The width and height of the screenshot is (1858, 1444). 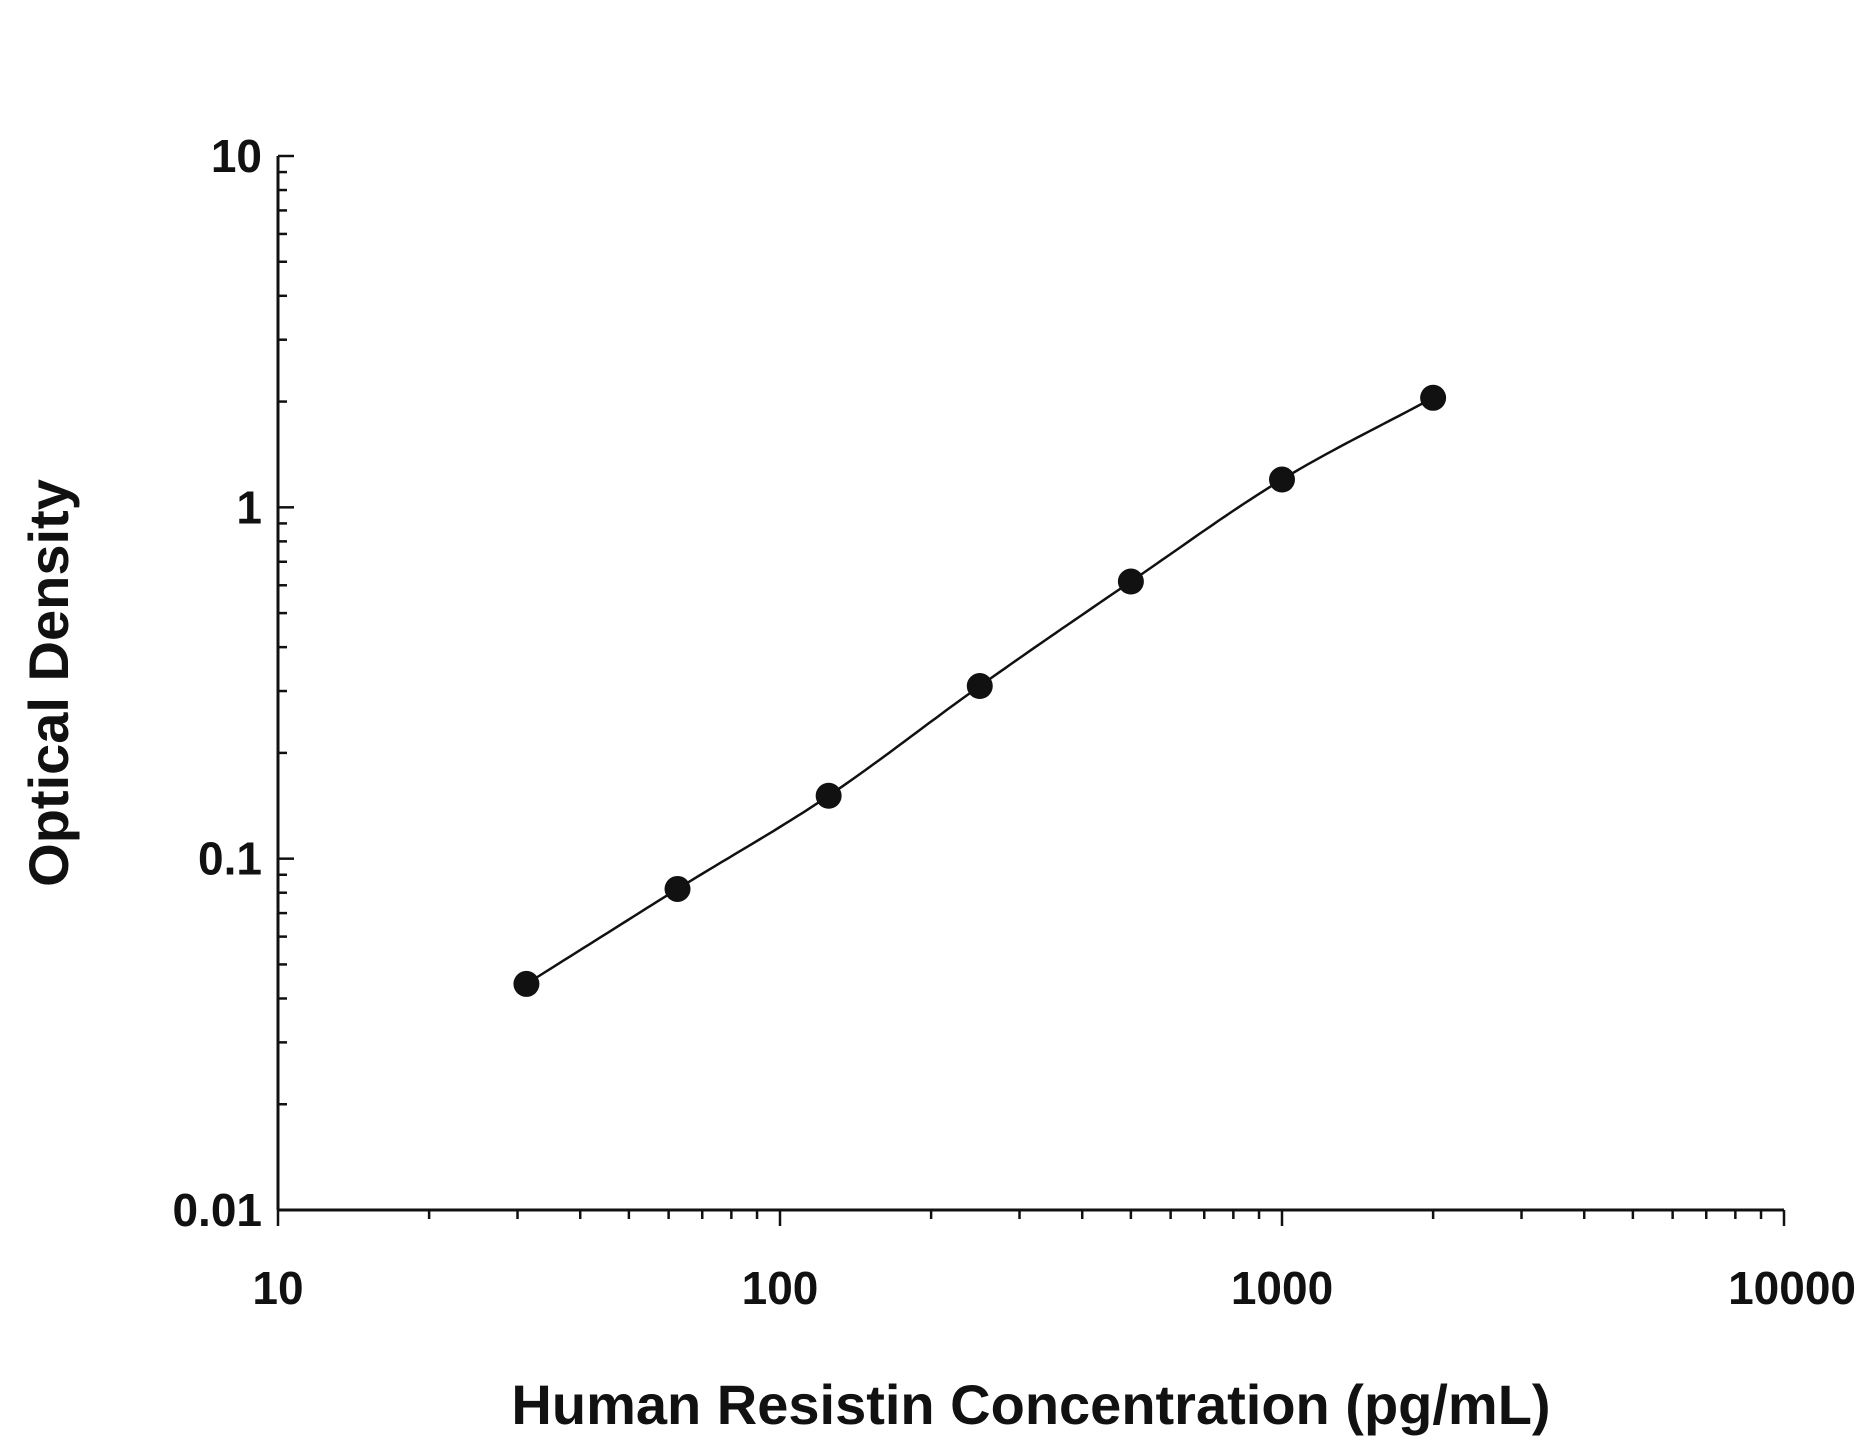 What do you see at coordinates (1792, 1288) in the screenshot?
I see `x-tick-label: 10000` at bounding box center [1792, 1288].